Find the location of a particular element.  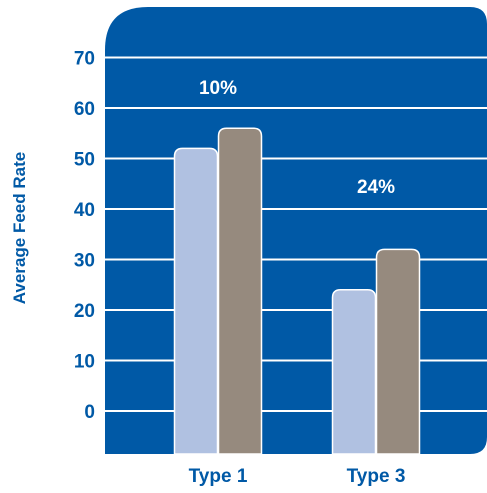

y-tick-label-20: 20 is located at coordinates (84, 311).